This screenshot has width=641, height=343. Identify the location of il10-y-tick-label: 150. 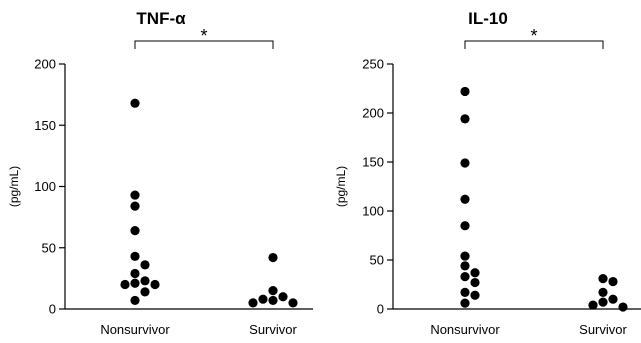
(373, 162).